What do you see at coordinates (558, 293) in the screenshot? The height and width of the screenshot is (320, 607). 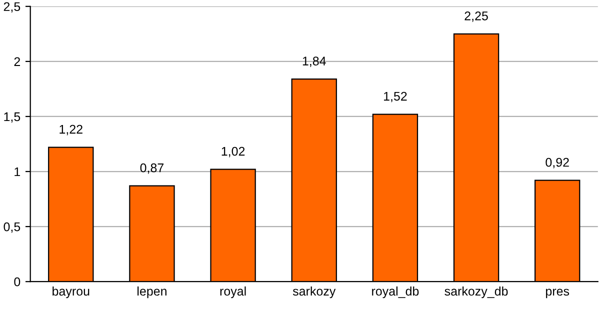 I see `x-tick-label: pres` at bounding box center [558, 293].